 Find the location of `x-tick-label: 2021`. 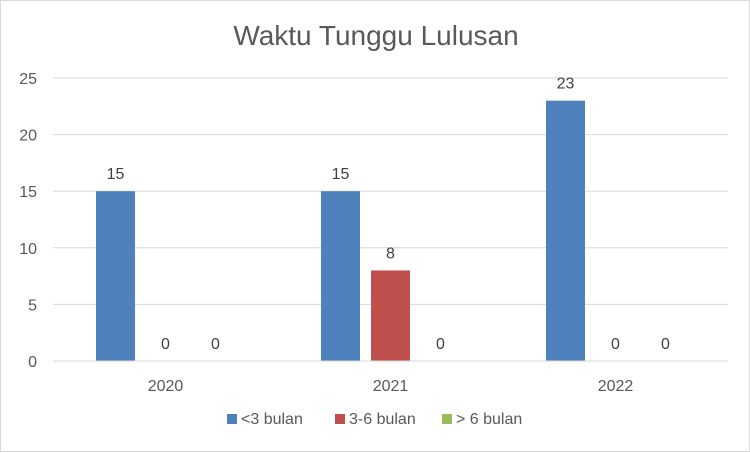

x-tick-label: 2021 is located at coordinates (391, 386).